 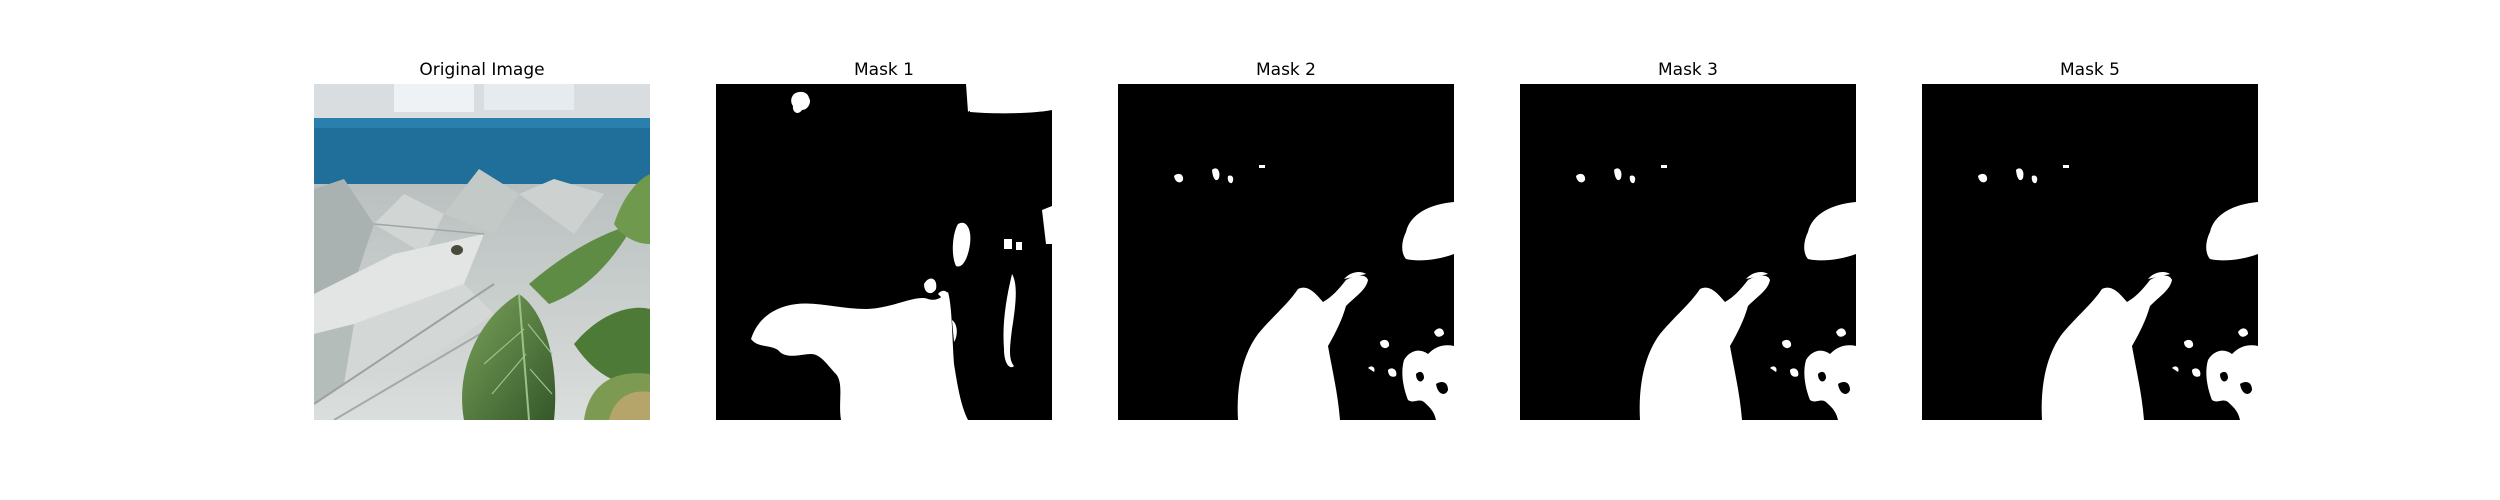 I want to click on panel-title-mask-3: Mask 3, so click(x=1687, y=70).